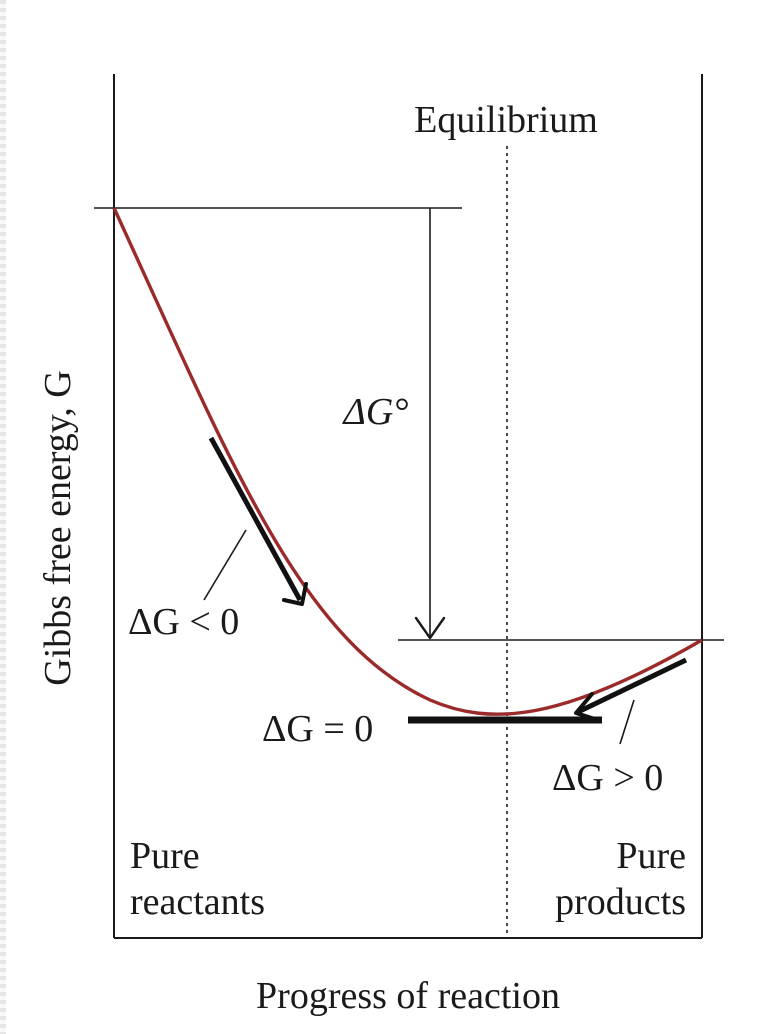 This screenshot has width=778, height=1034. I want to click on delta-g-positive-label: ΔG > 0, so click(607, 778).